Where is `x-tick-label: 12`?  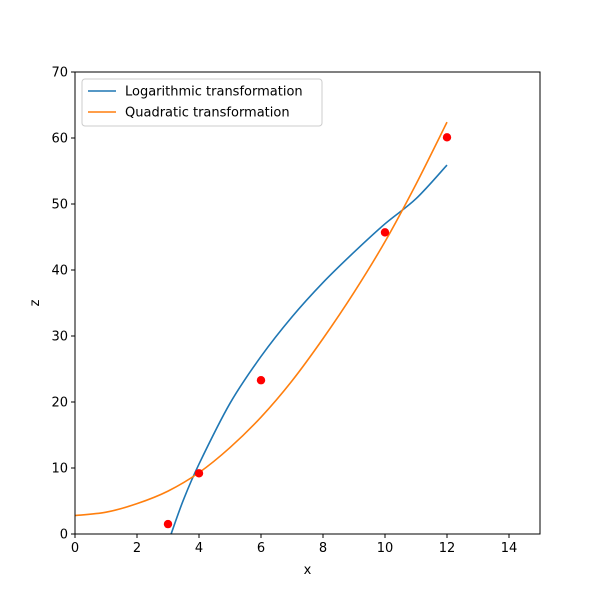 x-tick-label: 12 is located at coordinates (447, 548).